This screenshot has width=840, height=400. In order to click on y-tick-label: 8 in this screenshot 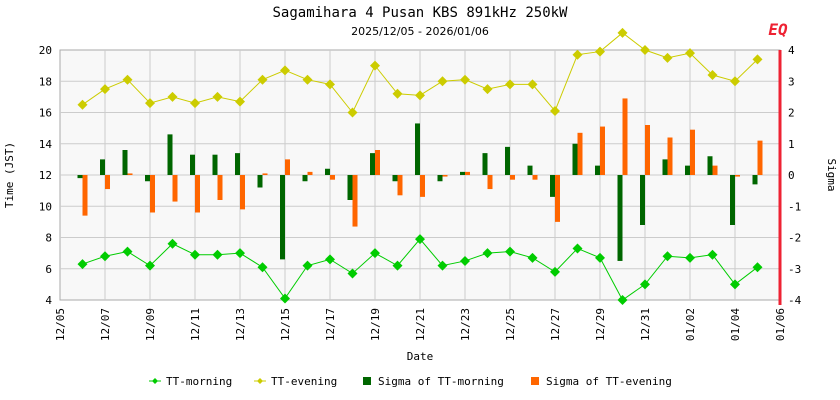, I will do `click(48, 238)`.